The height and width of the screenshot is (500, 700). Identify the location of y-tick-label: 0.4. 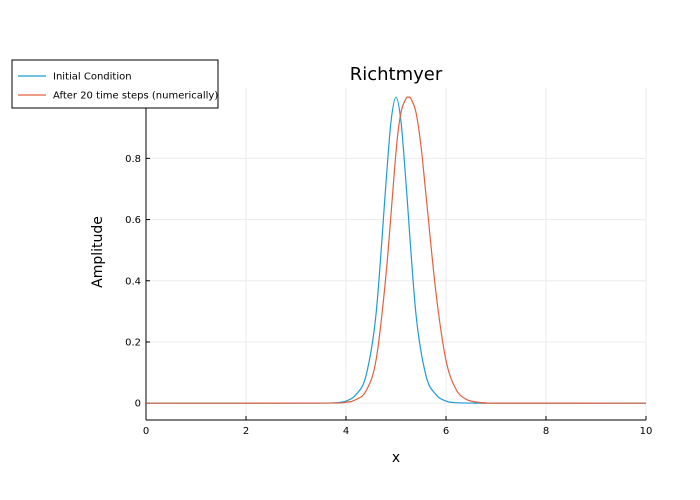
(133, 281).